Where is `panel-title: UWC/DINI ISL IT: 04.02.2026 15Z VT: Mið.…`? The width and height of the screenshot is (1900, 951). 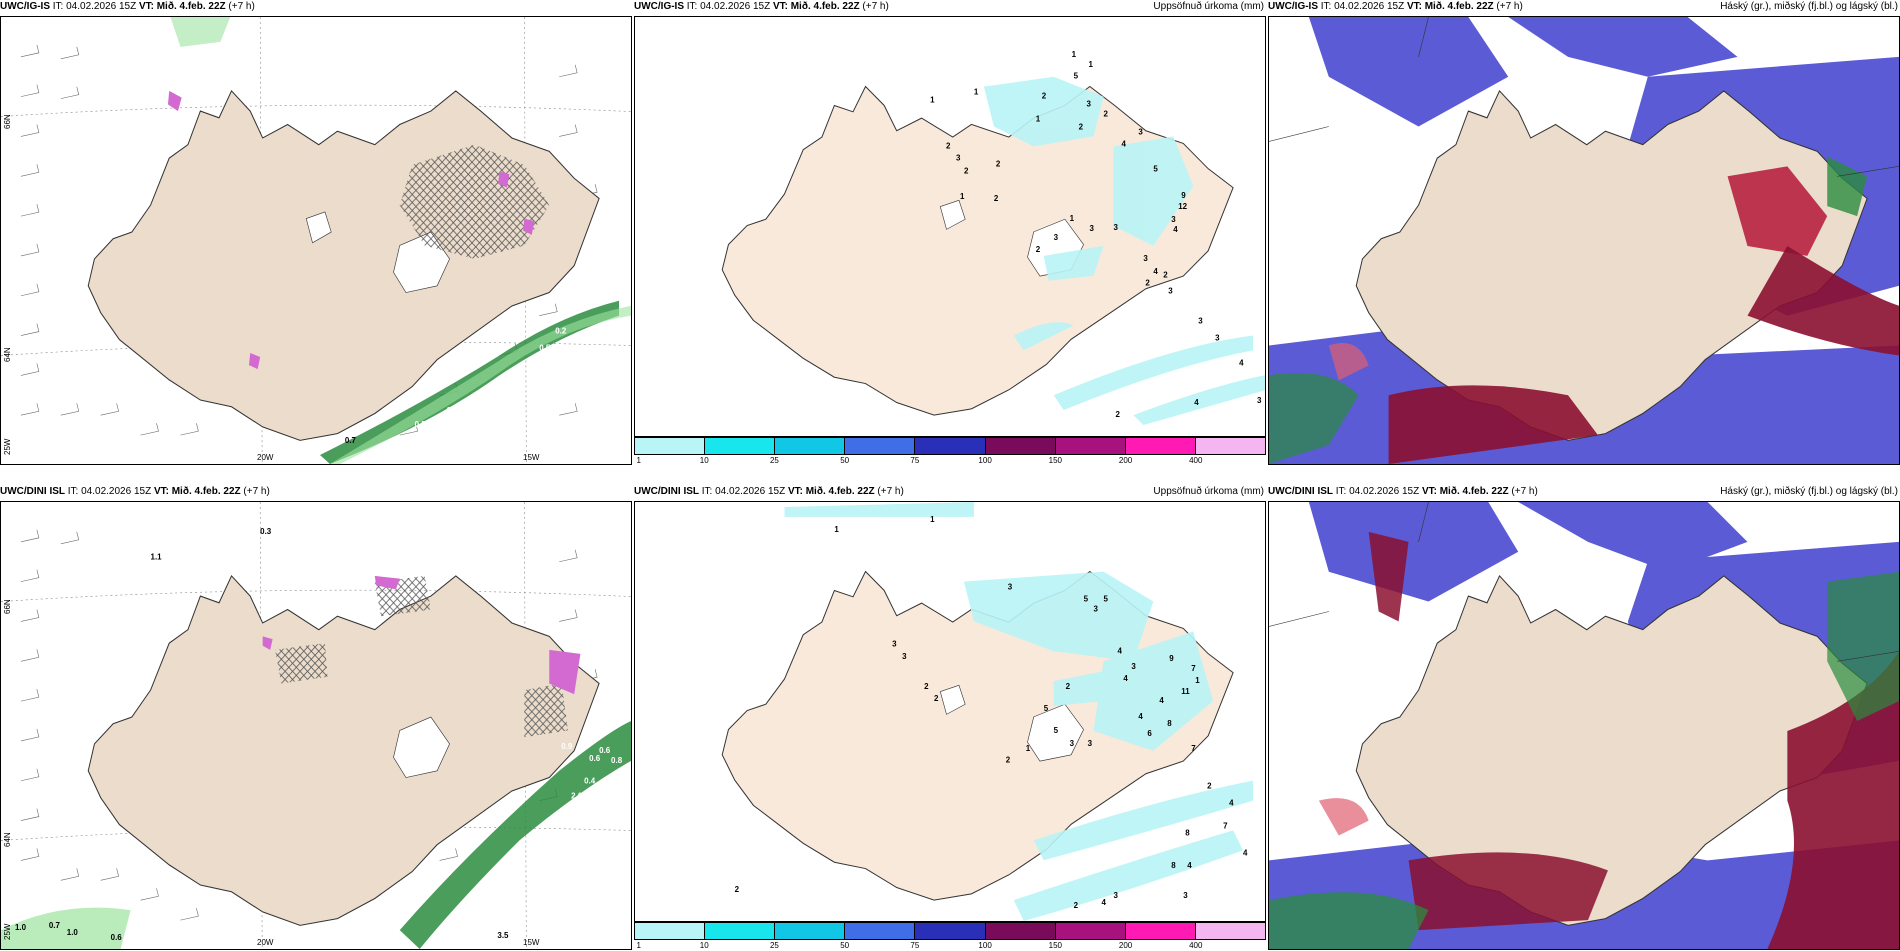 panel-title: UWC/DINI ISL IT: 04.02.2026 15Z VT: Mið.… is located at coordinates (135, 491).